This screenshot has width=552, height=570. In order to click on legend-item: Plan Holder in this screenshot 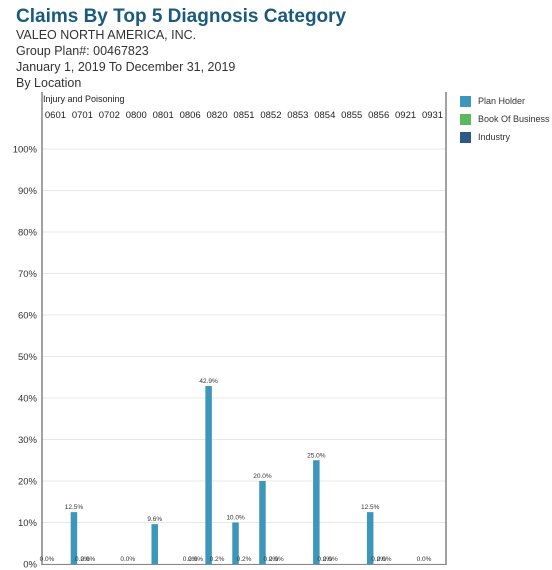, I will do `click(505, 101)`.